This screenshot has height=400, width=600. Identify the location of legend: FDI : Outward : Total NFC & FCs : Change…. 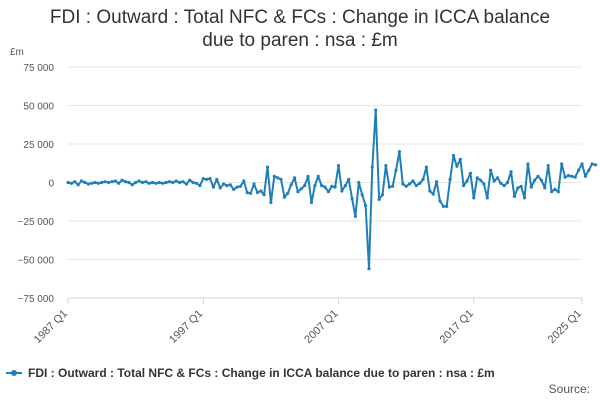
(300, 373).